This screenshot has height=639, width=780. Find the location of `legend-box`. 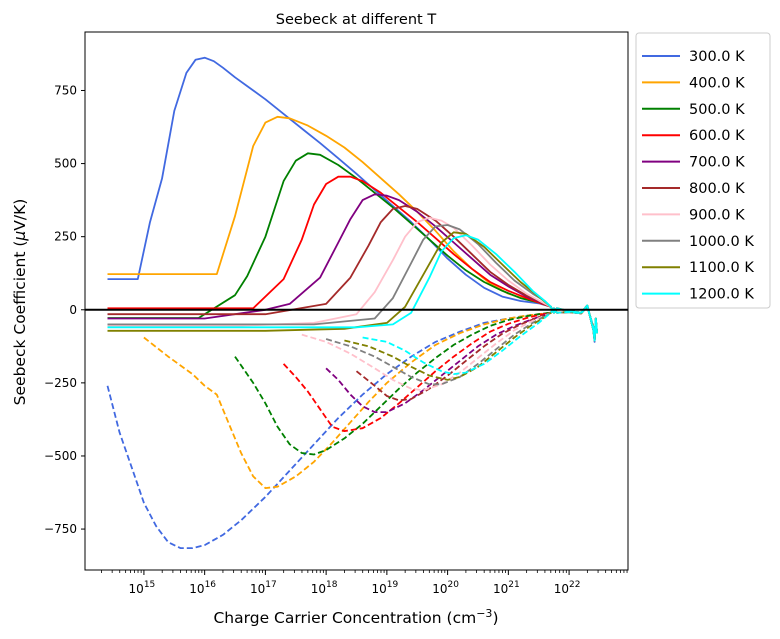

legend-box is located at coordinates (703, 170).